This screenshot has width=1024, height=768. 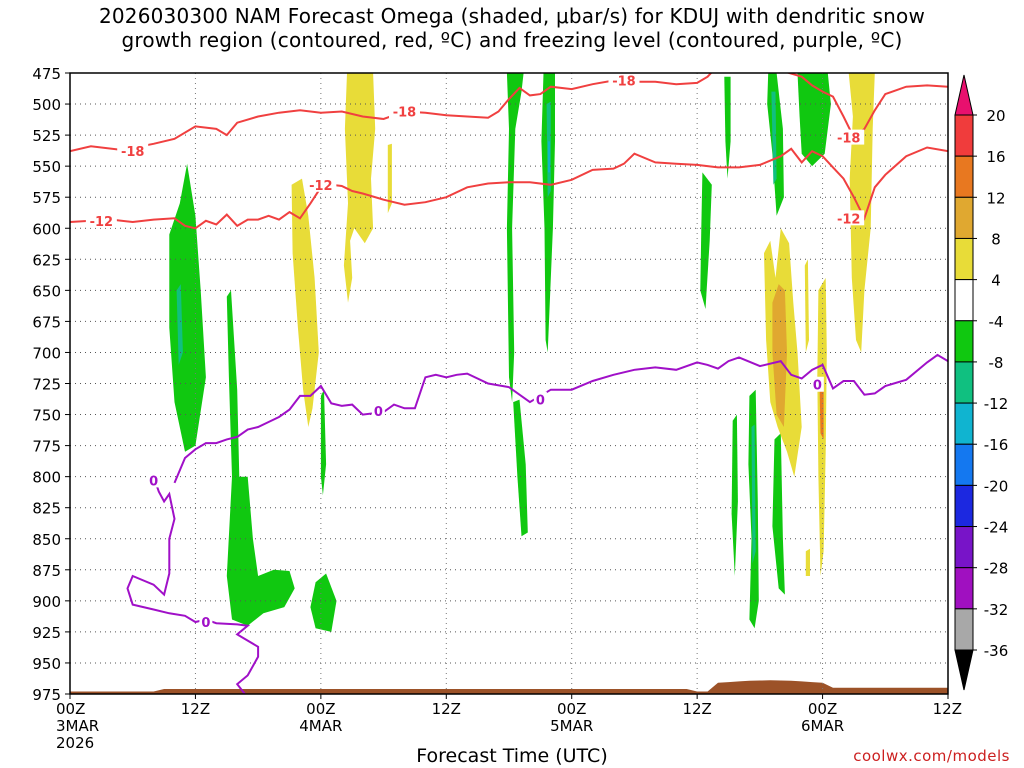 I want to click on colorbar-label-2: 12, so click(x=995, y=198).